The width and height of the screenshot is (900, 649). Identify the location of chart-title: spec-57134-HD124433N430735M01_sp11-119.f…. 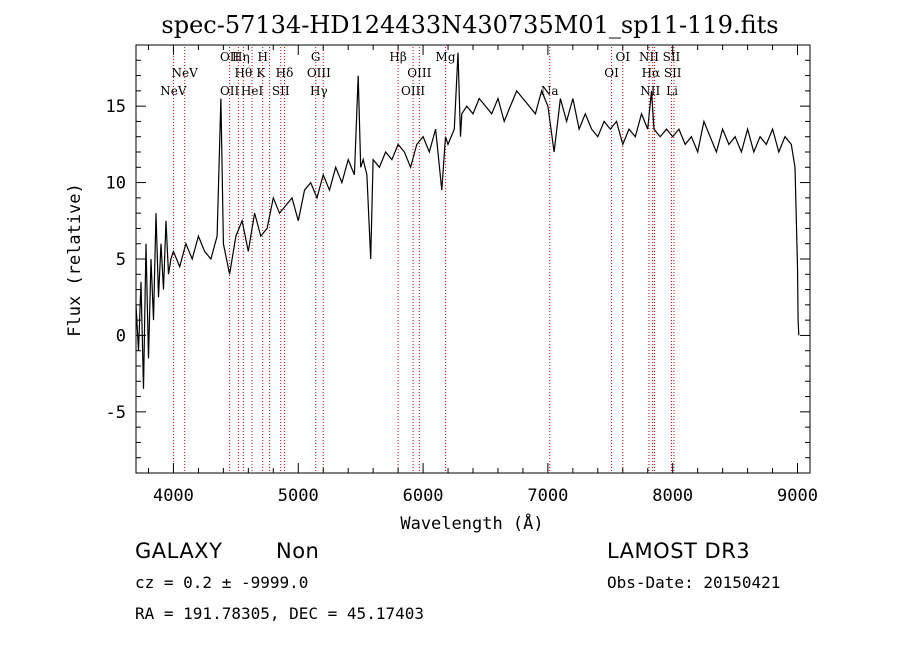
(469, 25).